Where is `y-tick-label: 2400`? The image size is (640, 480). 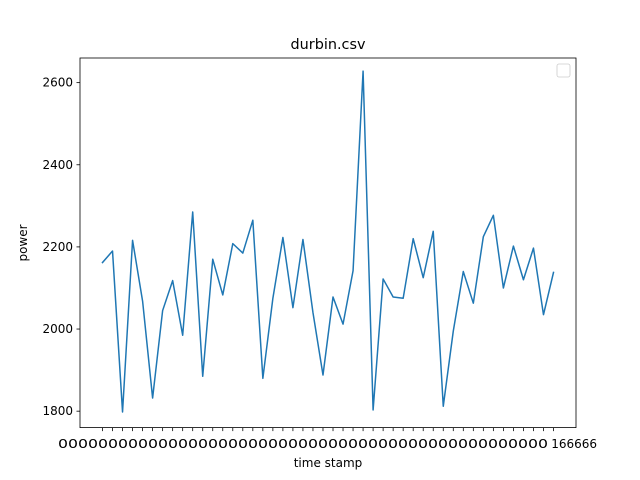 y-tick-label: 2400 is located at coordinates (57, 165).